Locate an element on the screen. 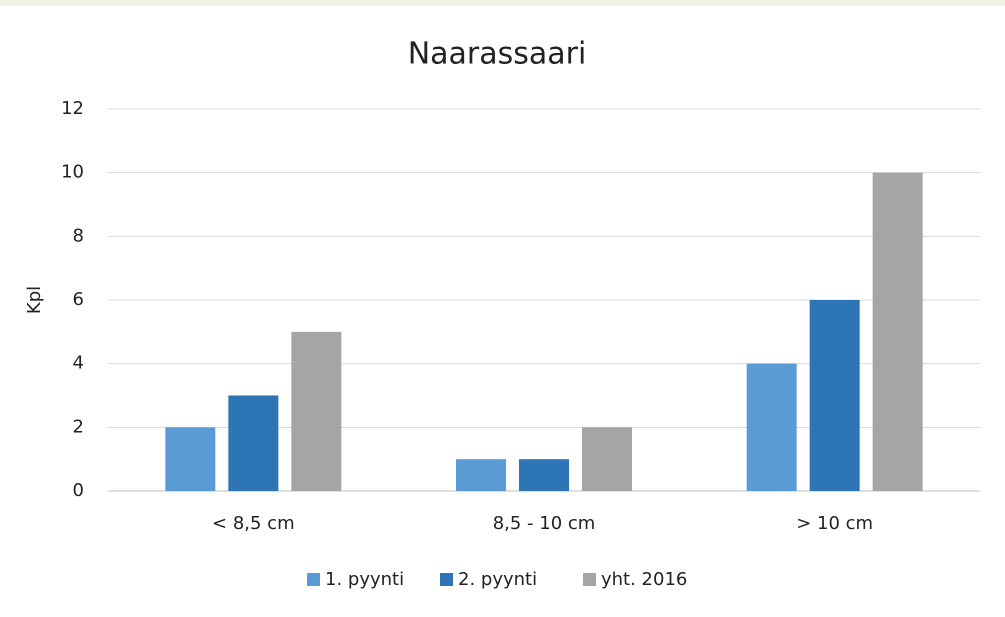 Image resolution: width=1005 pixels, height=617 pixels. x-tick-label: > 10 cm is located at coordinates (834, 523).